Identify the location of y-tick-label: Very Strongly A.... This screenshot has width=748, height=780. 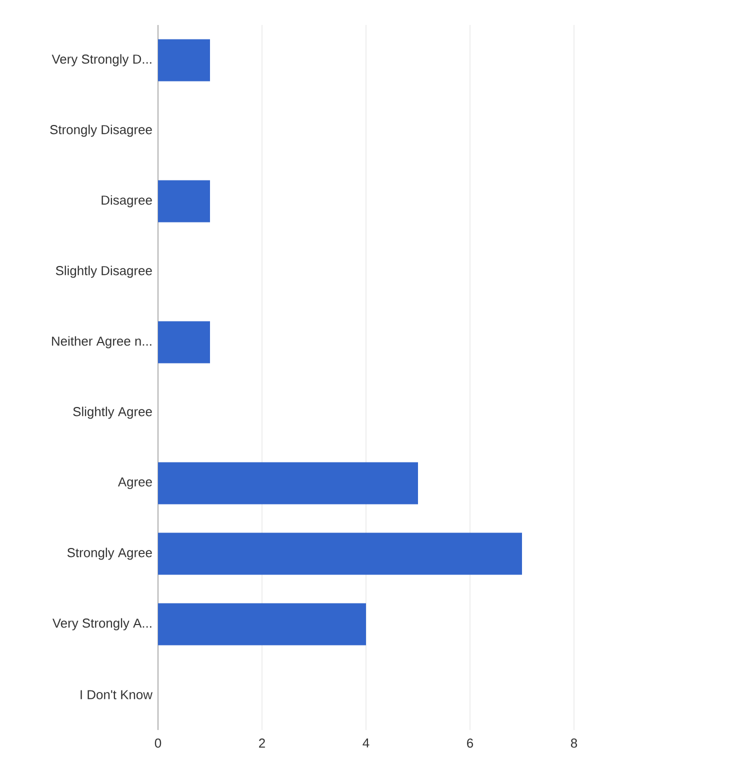
(102, 624).